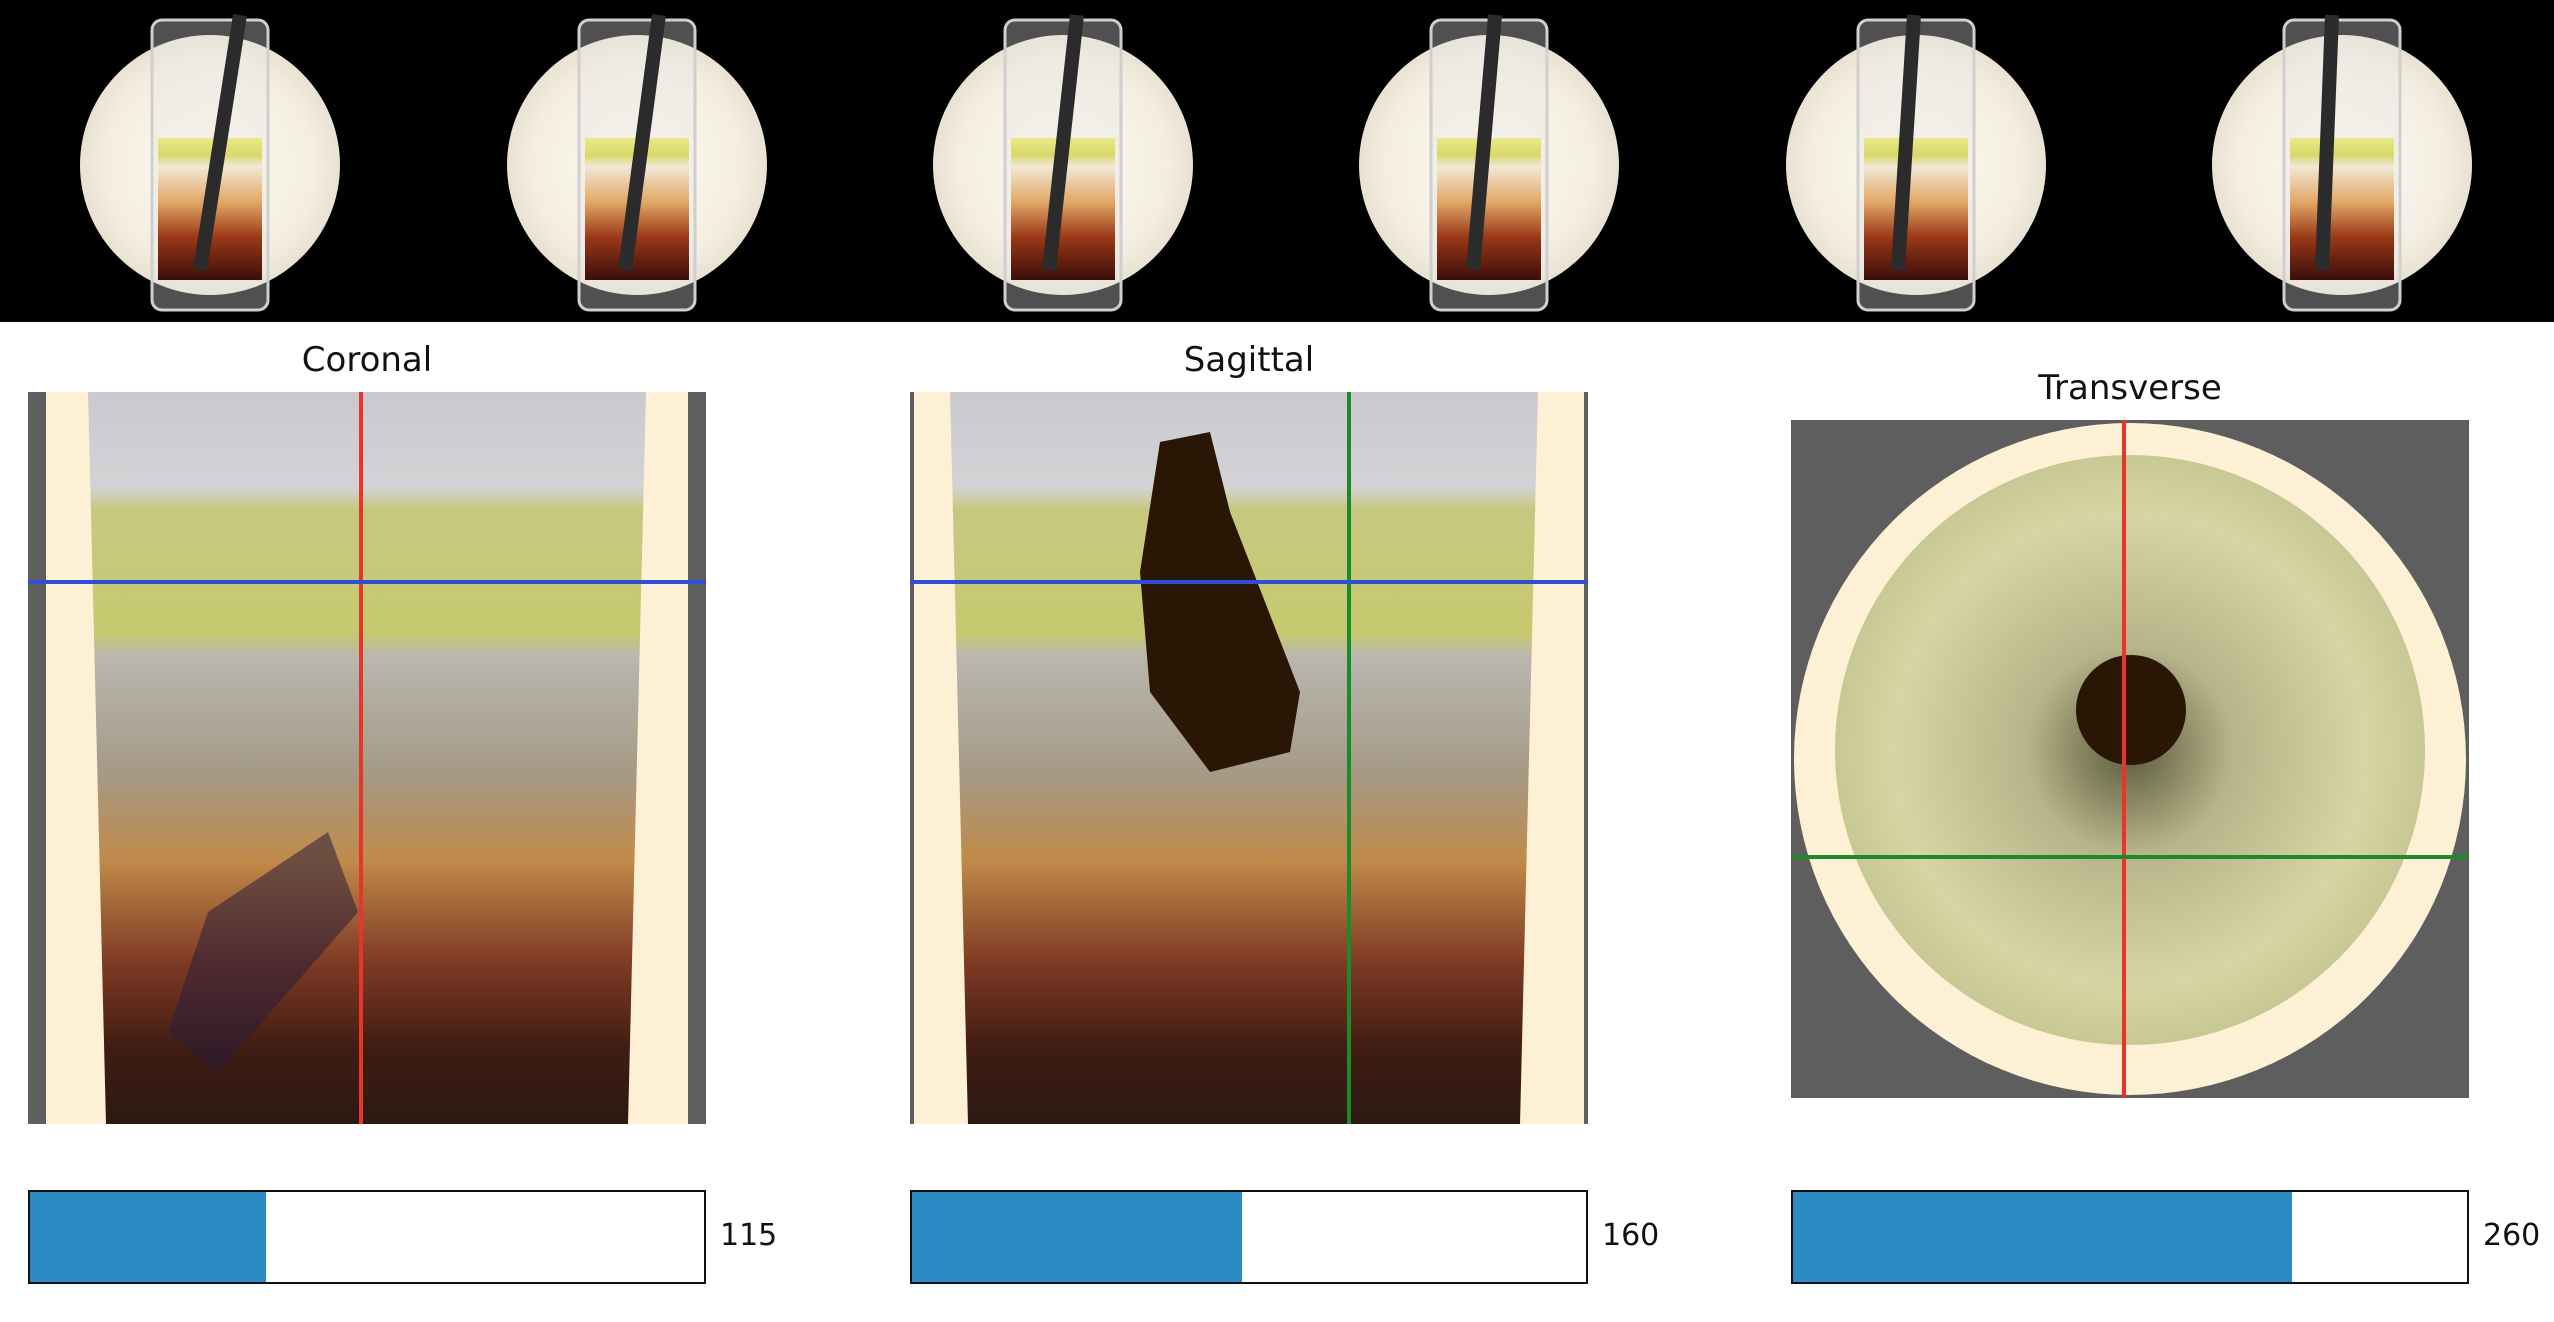 The height and width of the screenshot is (1322, 2554). What do you see at coordinates (1077, 1237) in the screenshot?
I see `sagittal-slider-fill` at bounding box center [1077, 1237].